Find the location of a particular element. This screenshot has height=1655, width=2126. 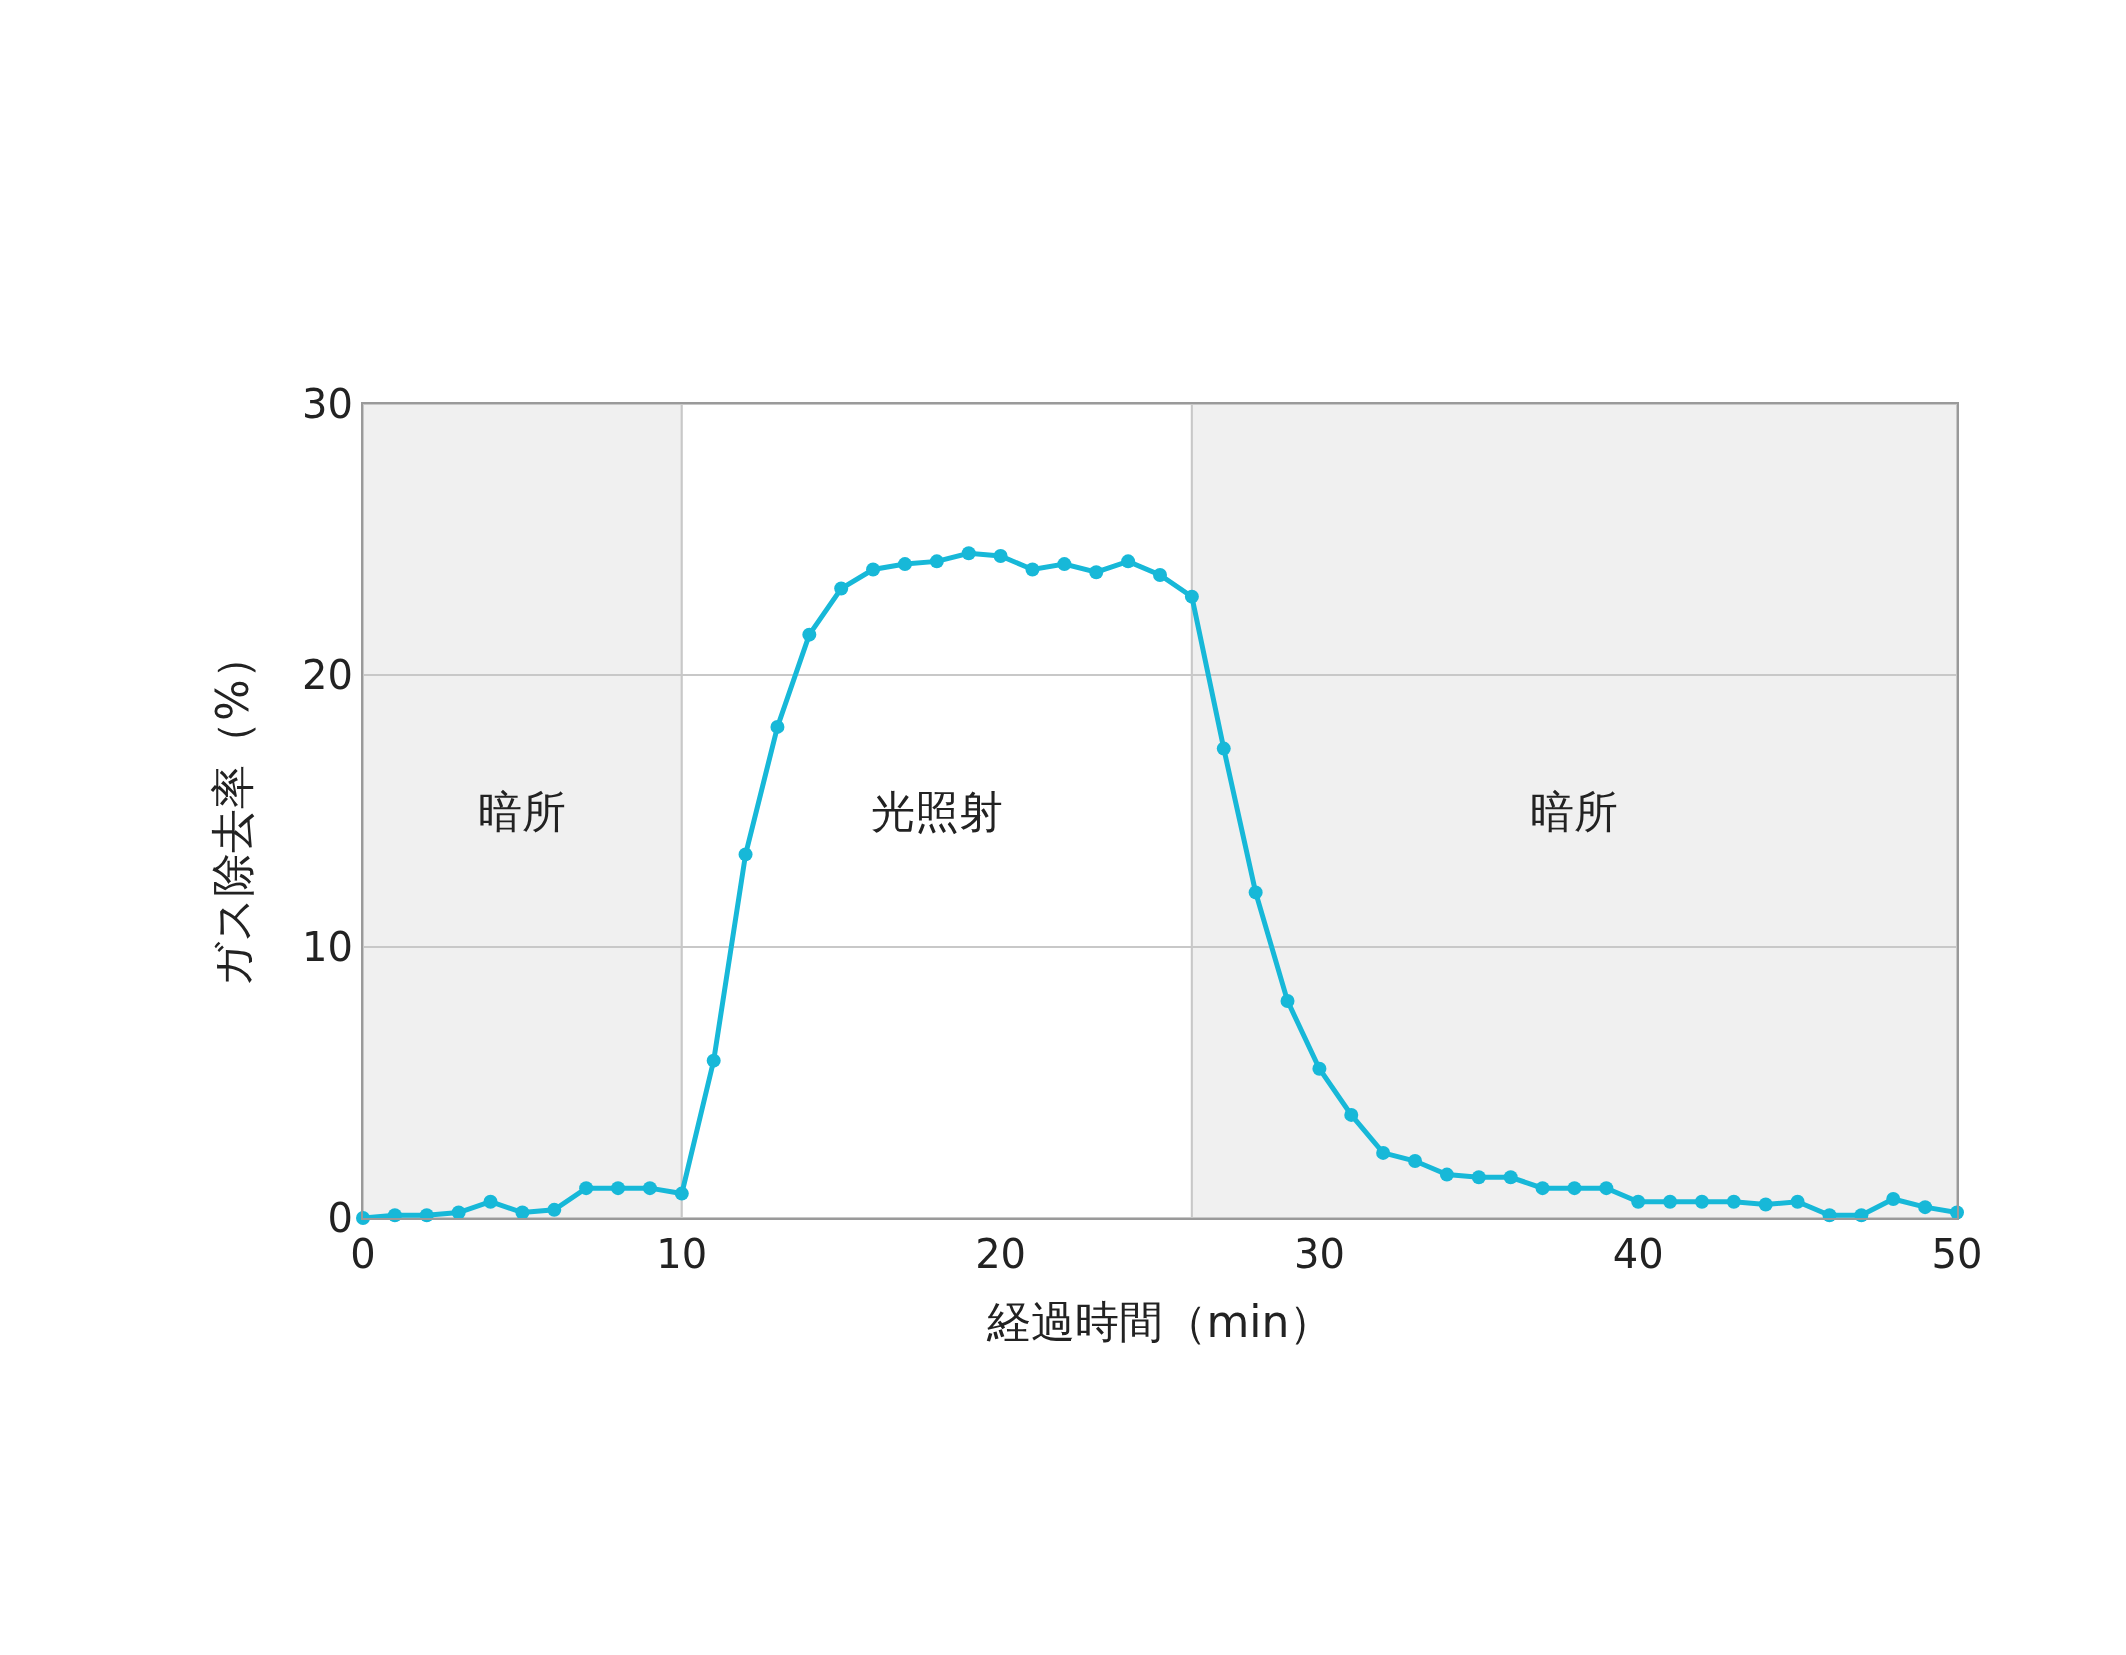

x-tick-label: 50 is located at coordinates (1957, 1254).